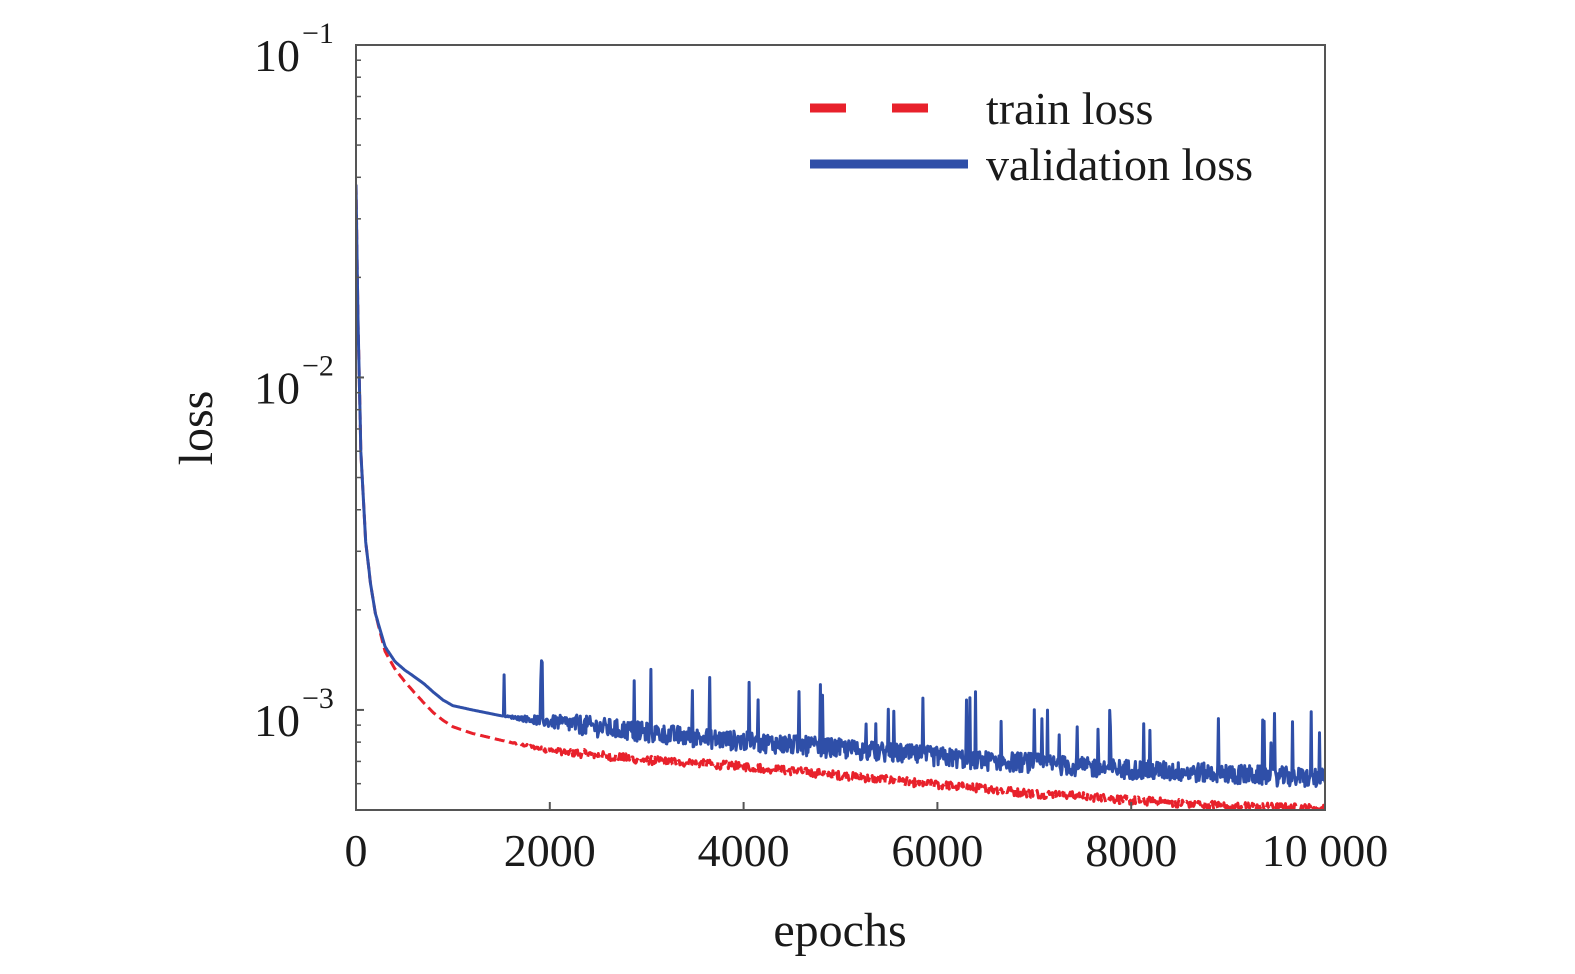 The width and height of the screenshot is (1575, 974). I want to click on y-tick-exponent: −1, so click(318, 33).